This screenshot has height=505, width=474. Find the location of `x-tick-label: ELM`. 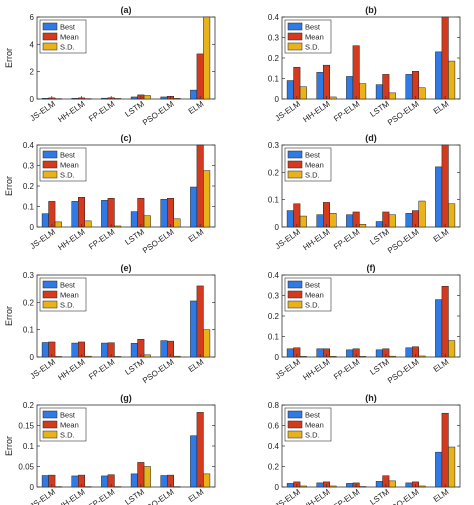

x-tick-label: ELM is located at coordinates (196, 365).